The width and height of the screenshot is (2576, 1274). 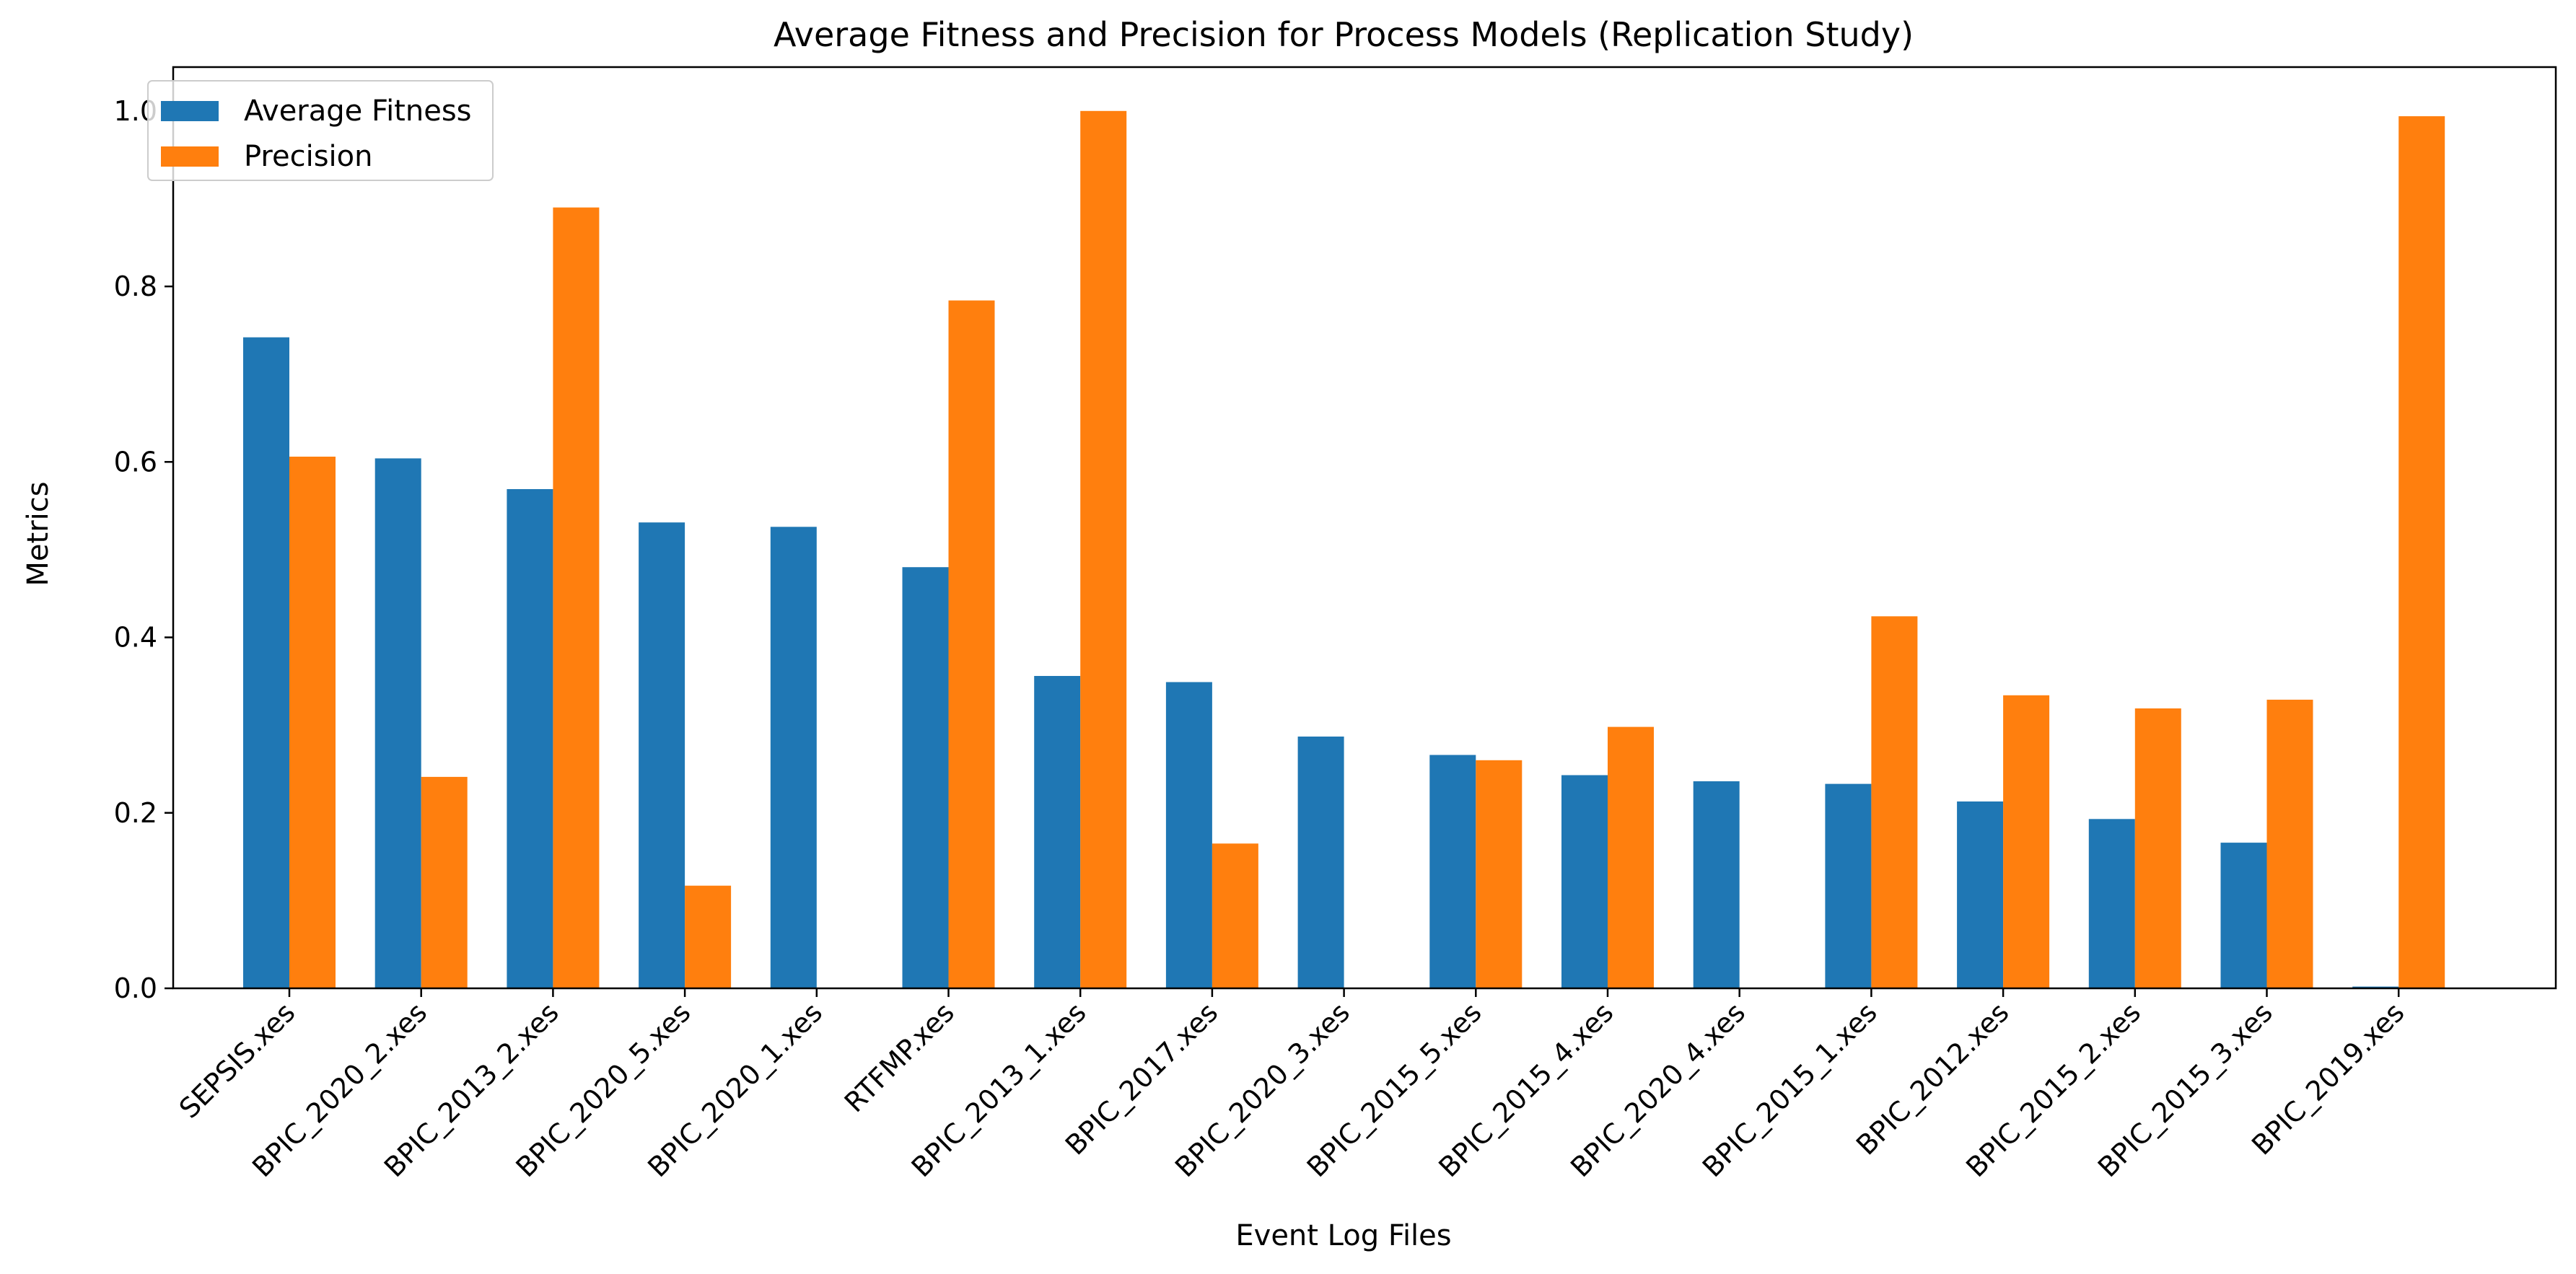 What do you see at coordinates (135, 286) in the screenshot?
I see `y-tick-label: 0.8` at bounding box center [135, 286].